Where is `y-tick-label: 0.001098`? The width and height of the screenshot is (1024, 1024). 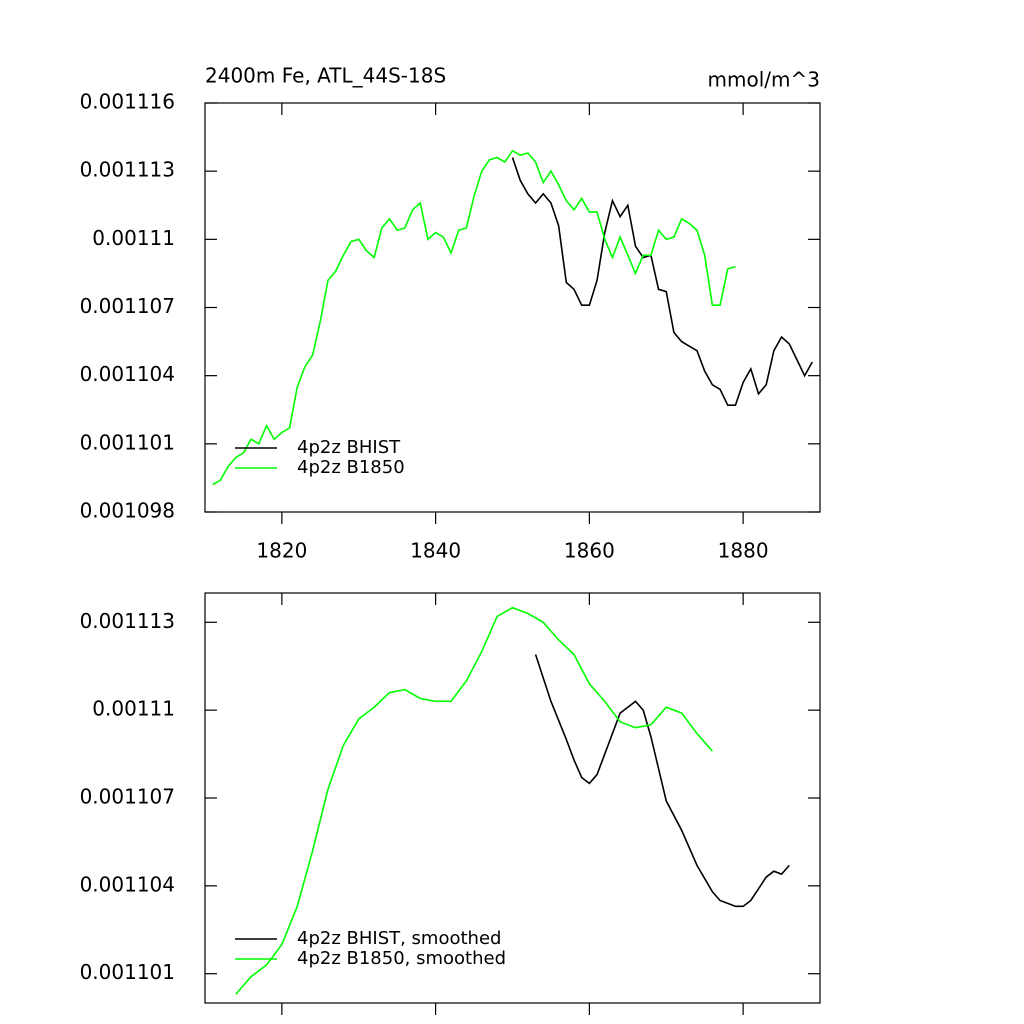
y-tick-label: 0.001098 is located at coordinates (127, 511).